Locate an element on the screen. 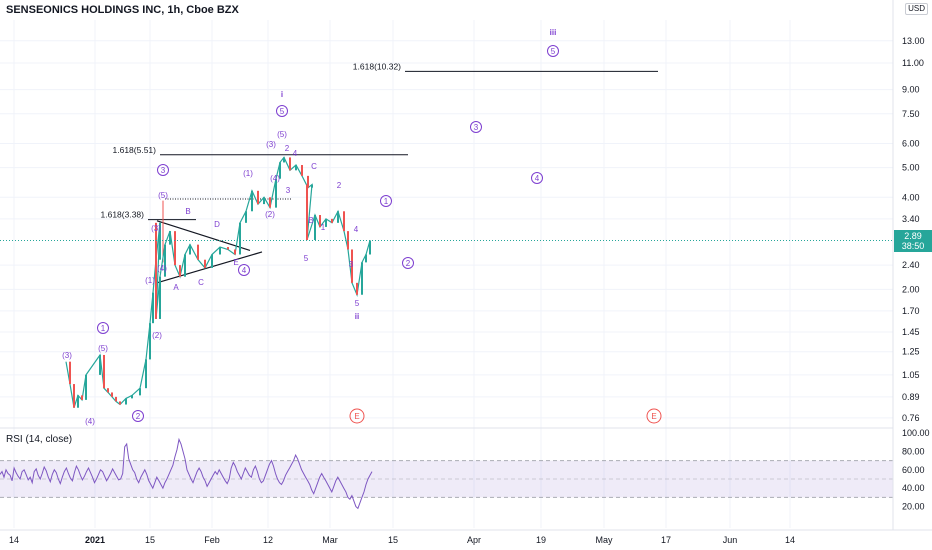 The width and height of the screenshot is (932, 550). time-tick-label: Apr is located at coordinates (474, 540).